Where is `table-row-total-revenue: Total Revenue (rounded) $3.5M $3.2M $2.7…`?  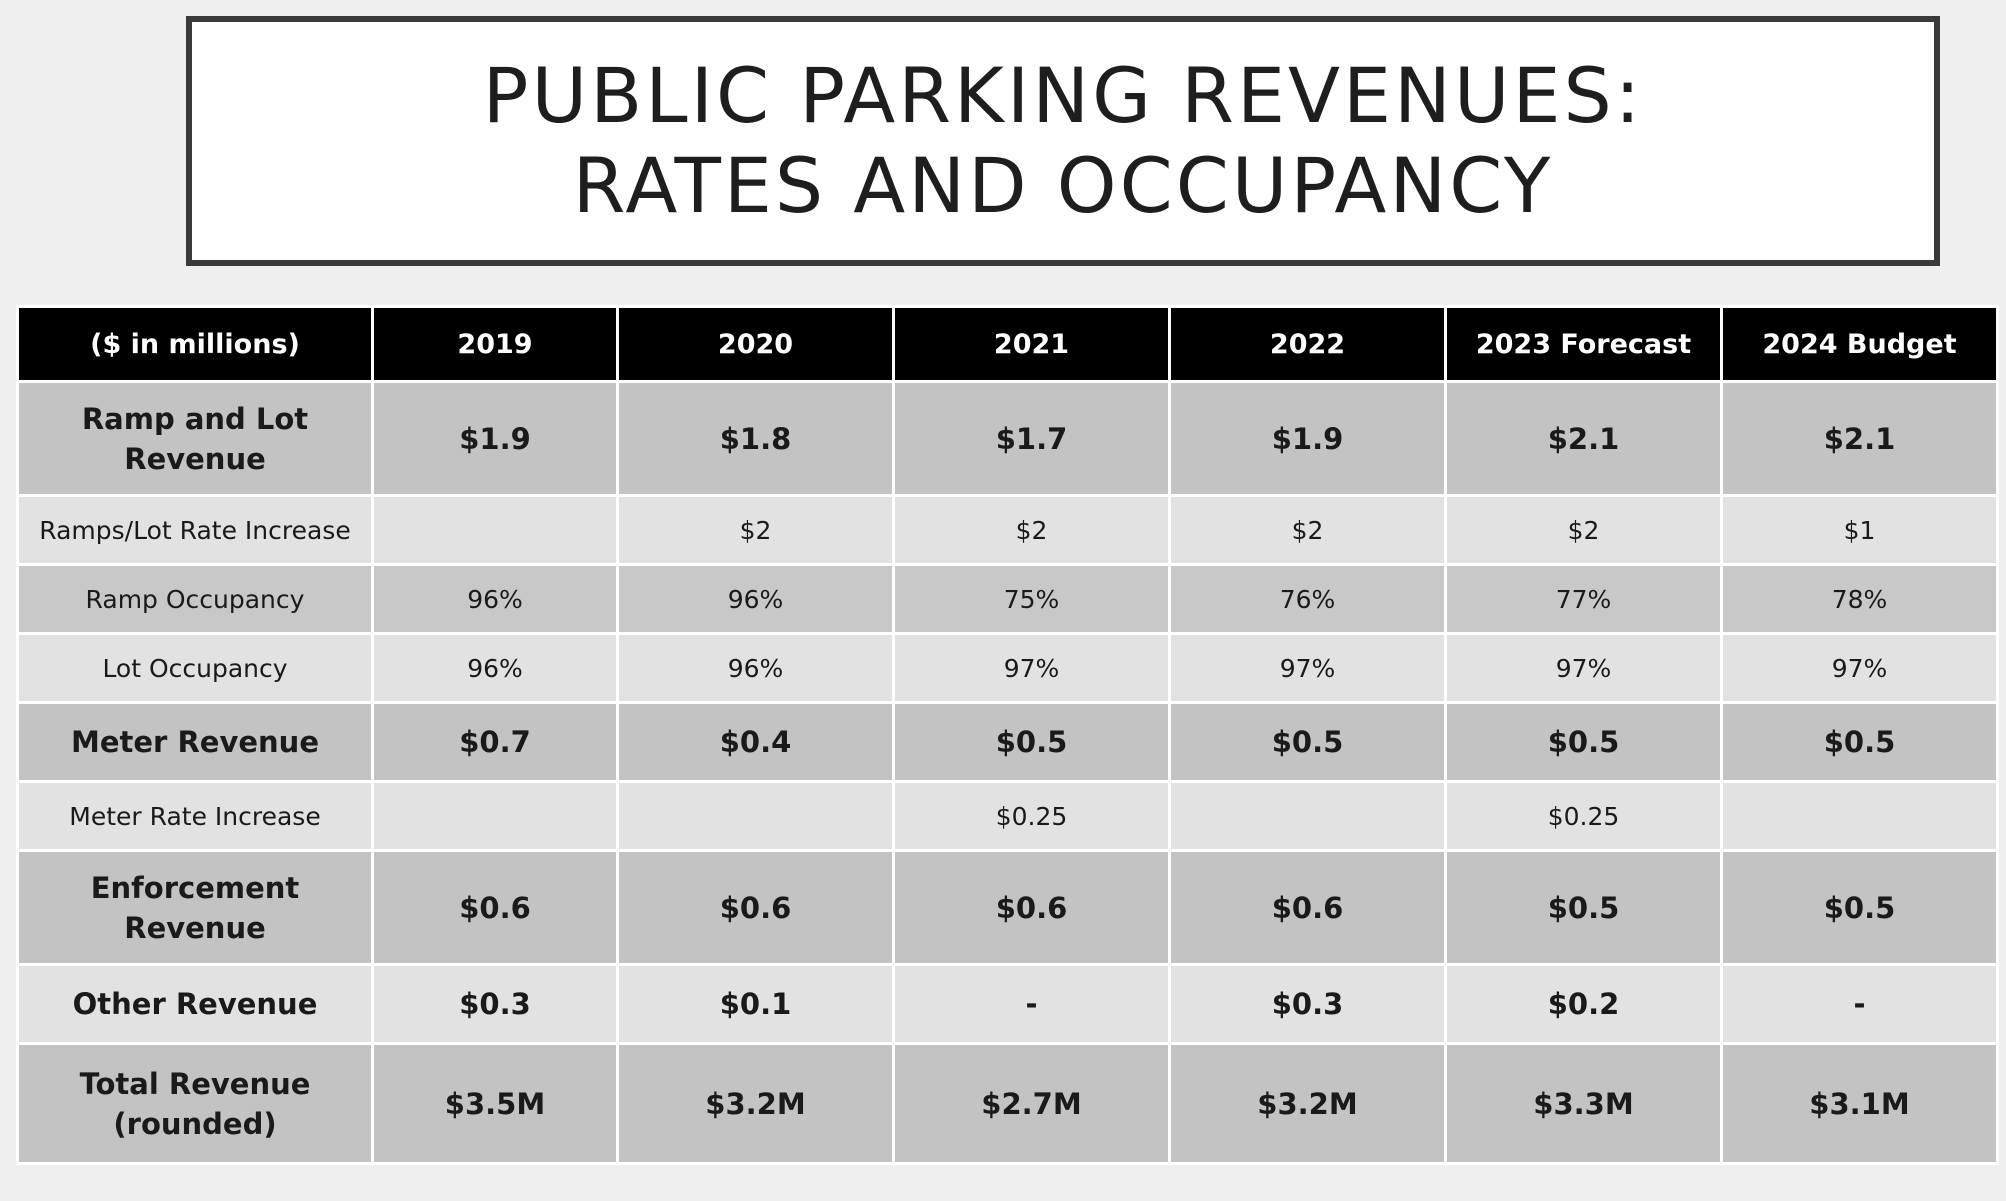
table-row-total-revenue: Total Revenue (rounded) $3.5M $3.2M $2.7… is located at coordinates (1007, 1103).